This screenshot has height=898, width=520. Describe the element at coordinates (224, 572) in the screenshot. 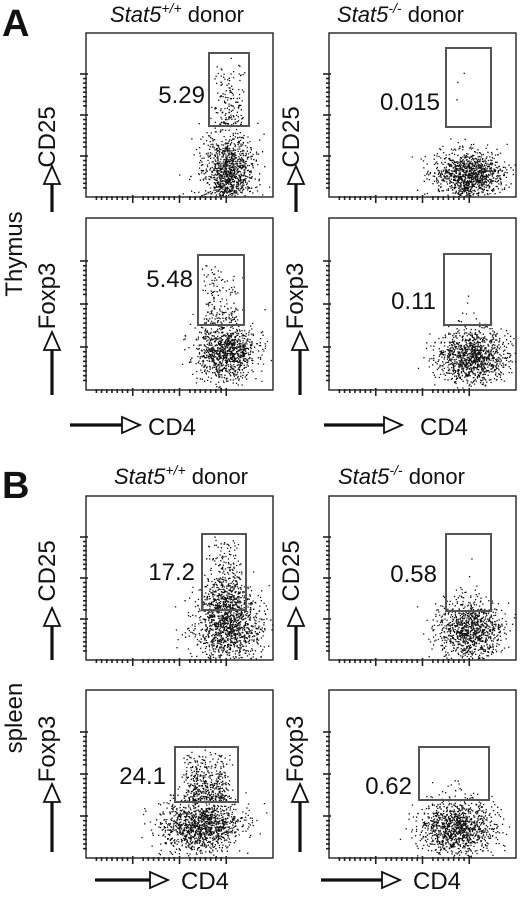

I see `gate-rect-b-cd25-wt` at that location.